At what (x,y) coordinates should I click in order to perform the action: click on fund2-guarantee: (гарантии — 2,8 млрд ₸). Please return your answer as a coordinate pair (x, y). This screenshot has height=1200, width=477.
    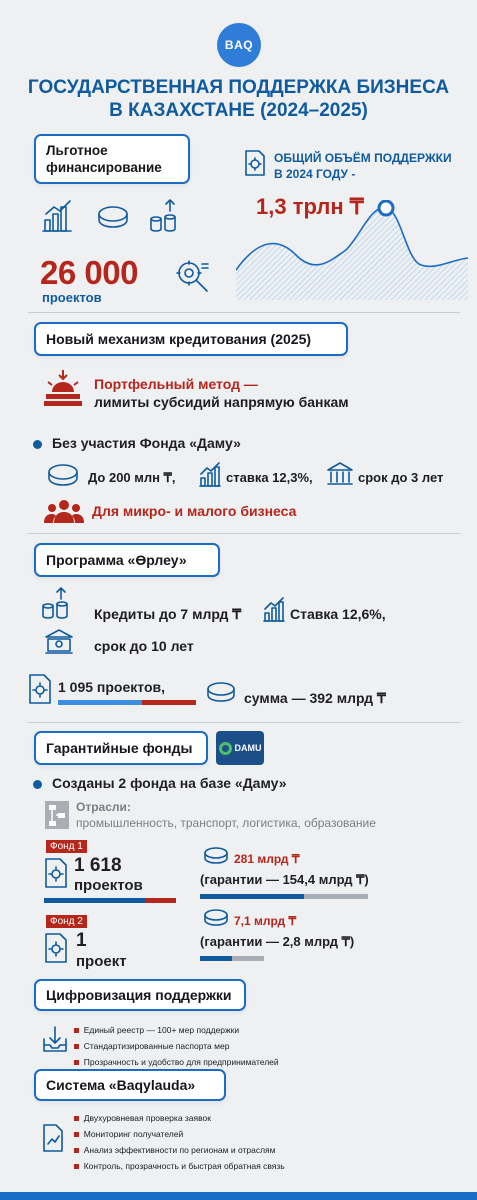
    Looking at the image, I should click on (277, 941).